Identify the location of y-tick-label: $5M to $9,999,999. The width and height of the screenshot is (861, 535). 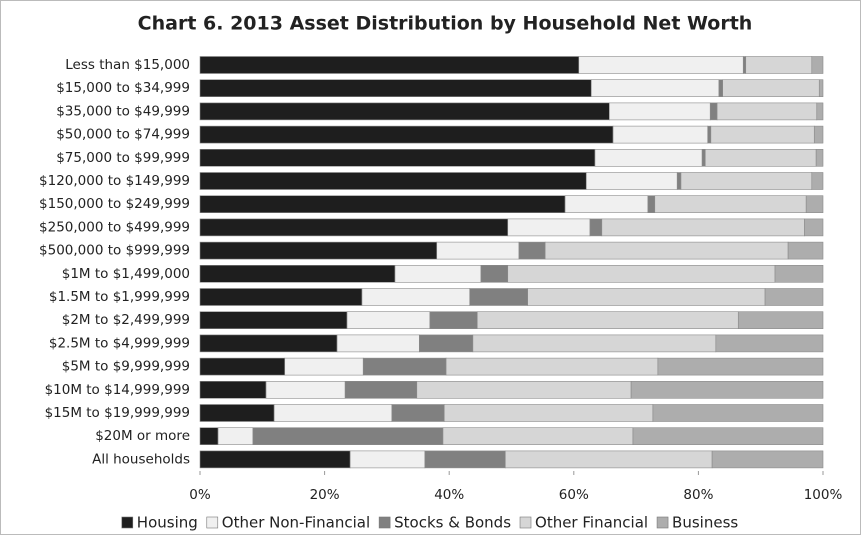
(126, 367).